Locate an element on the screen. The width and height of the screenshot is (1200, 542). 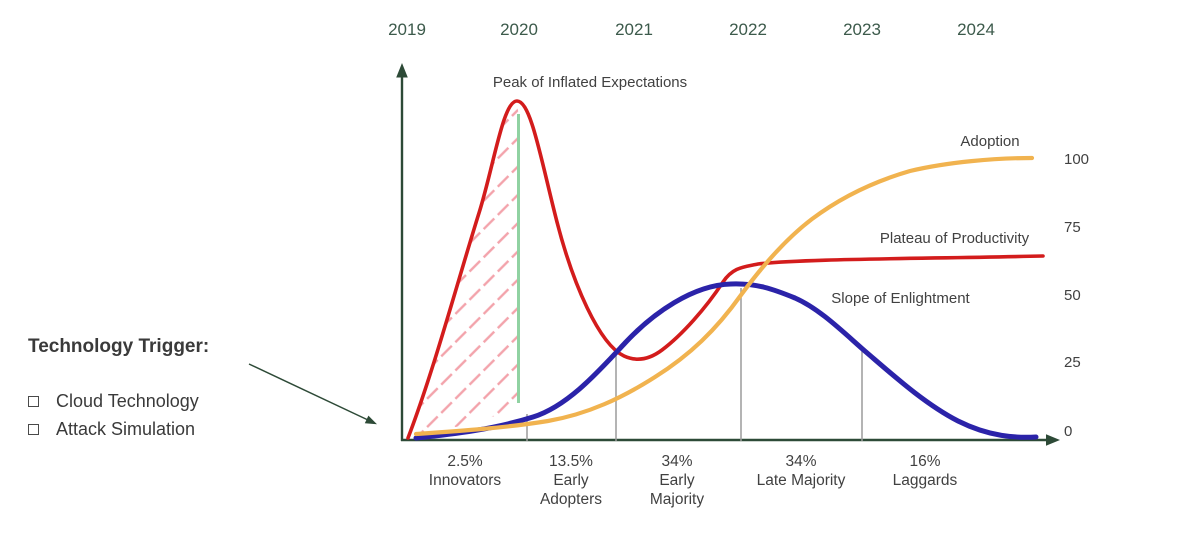
x-axis-arrowhead-icon is located at coordinates (1053, 440).